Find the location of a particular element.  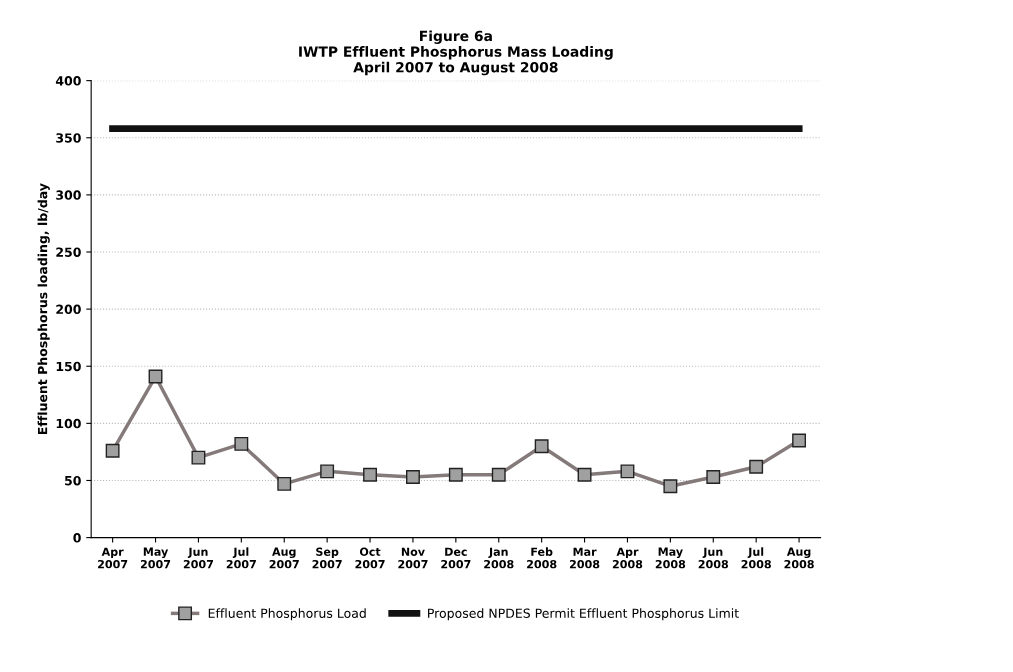

y-tick-label: 350 is located at coordinates (68, 138).